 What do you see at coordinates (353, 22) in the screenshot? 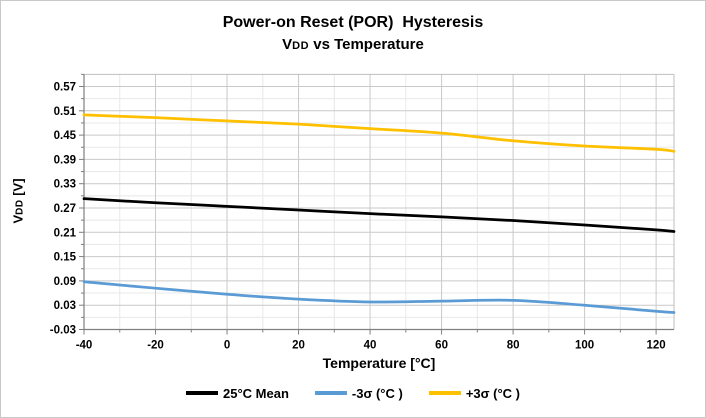
I see `chart-title: Power-on Reset (POR) Hysteresis` at bounding box center [353, 22].